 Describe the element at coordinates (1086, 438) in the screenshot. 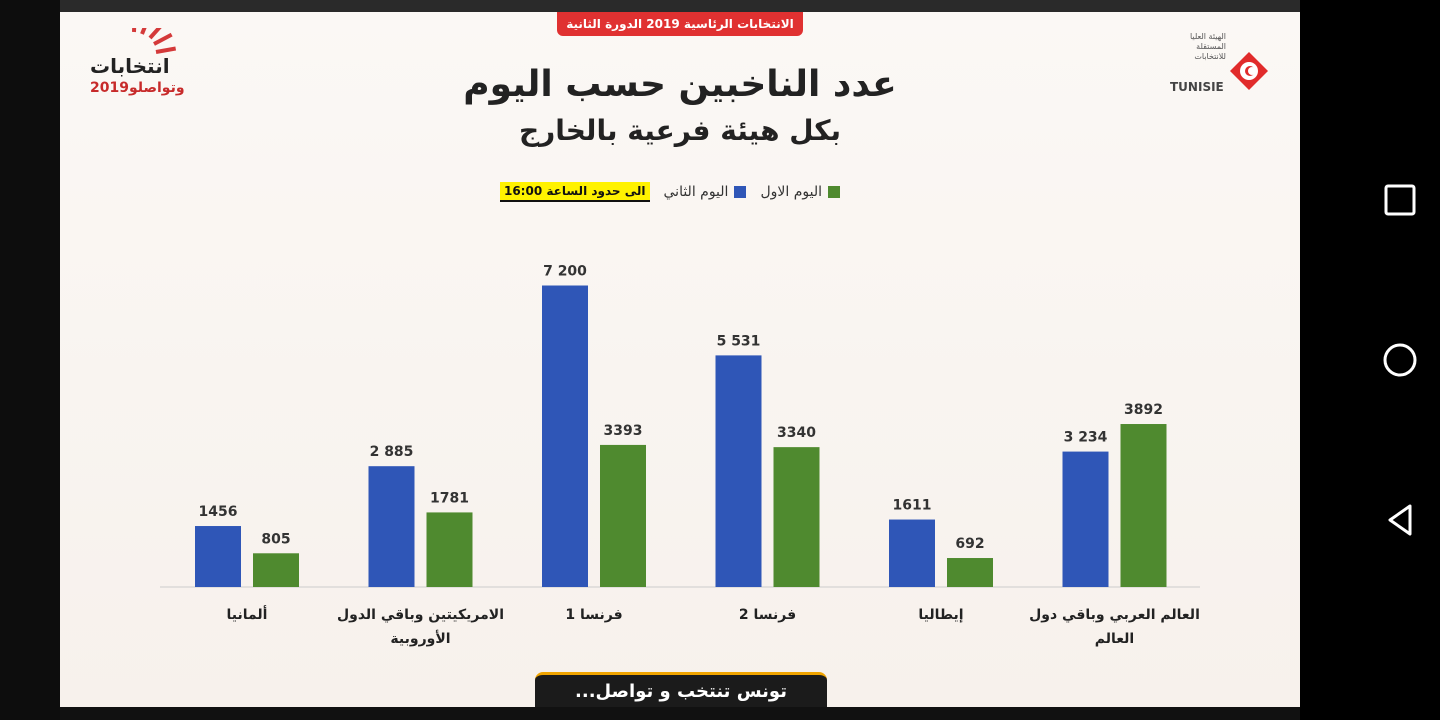

I see `data-label-series1-cat6: 3 234` at that location.